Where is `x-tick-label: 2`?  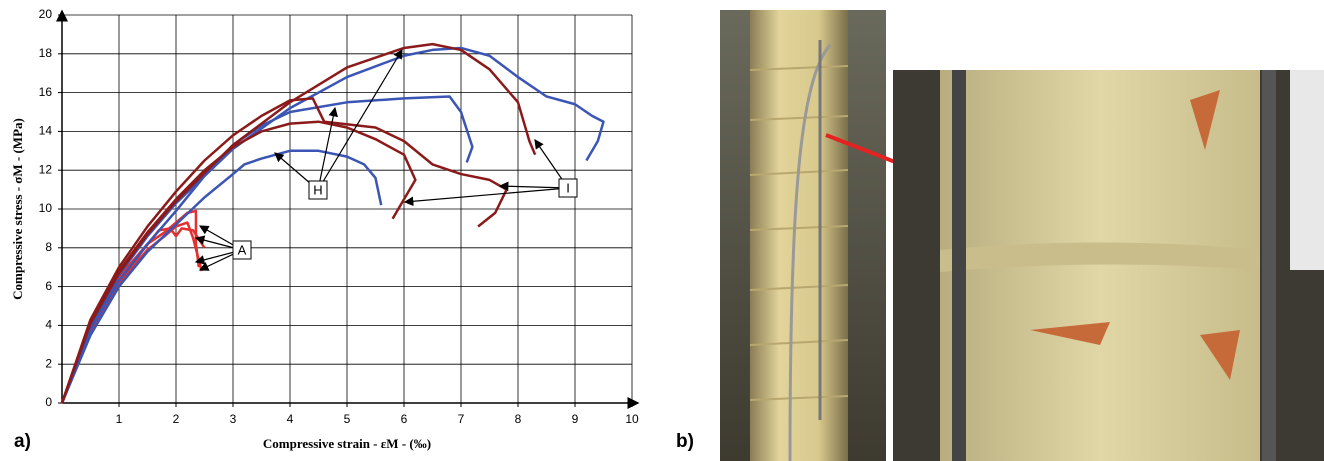 x-tick-label: 2 is located at coordinates (176, 419).